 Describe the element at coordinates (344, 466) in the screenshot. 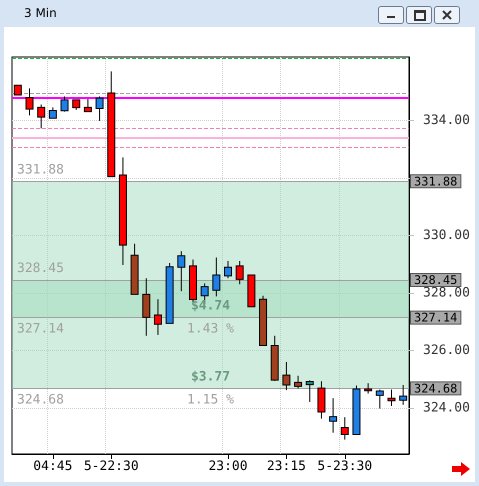

I see `x-tick-label: 5-23:30` at that location.